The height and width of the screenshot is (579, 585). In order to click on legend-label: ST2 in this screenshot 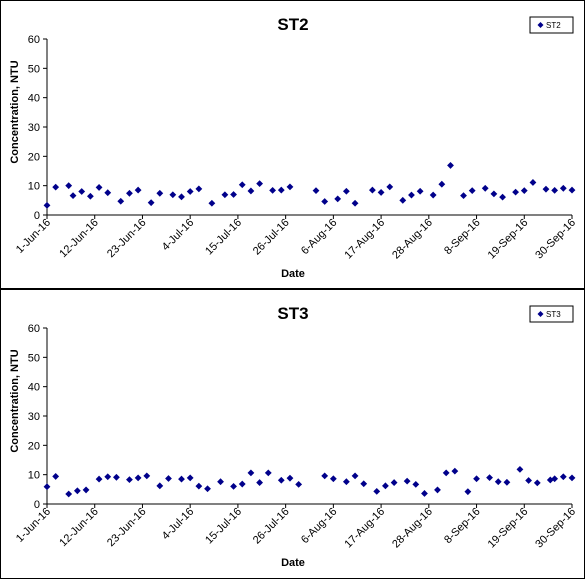, I will do `click(553, 25)`.